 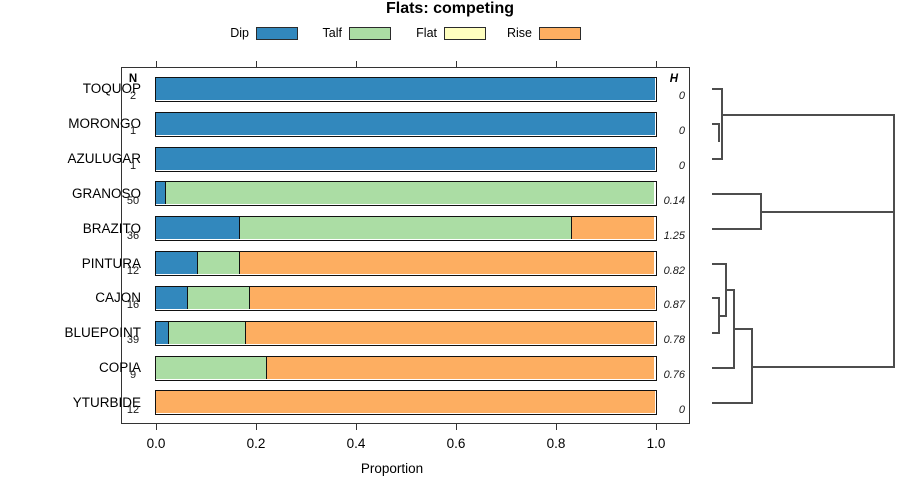 I want to click on category-label: BLUEPOINT, so click(x=102, y=333).